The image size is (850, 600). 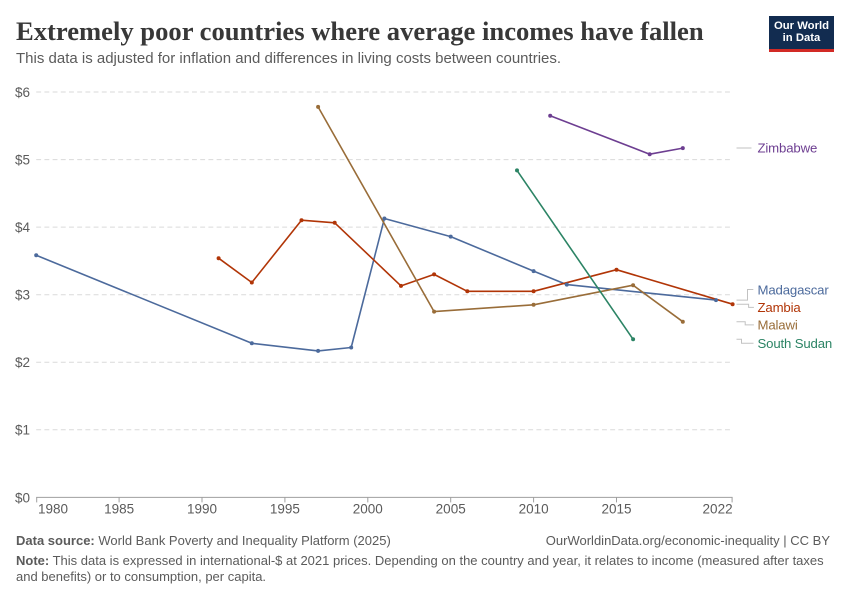 What do you see at coordinates (22, 92) in the screenshot?
I see `svg-text: $6` at bounding box center [22, 92].